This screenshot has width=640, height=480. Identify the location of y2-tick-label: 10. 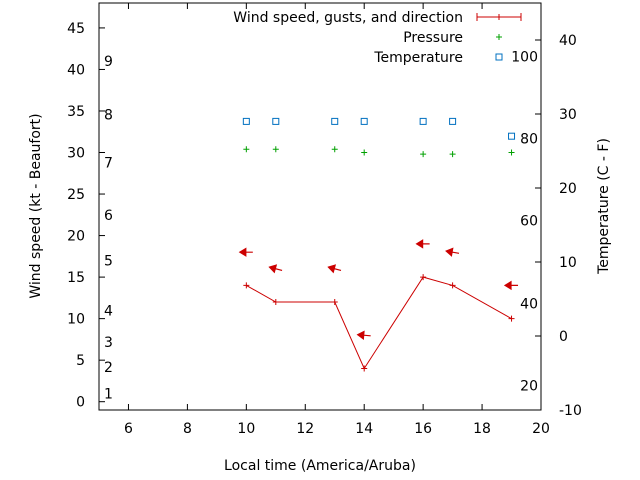
(568, 263).